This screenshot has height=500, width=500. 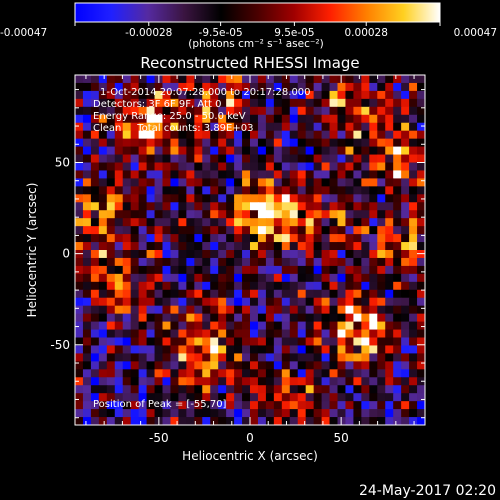 What do you see at coordinates (221, 33) in the screenshot?
I see `colorbar-tick-label: -9.5e-05` at bounding box center [221, 33].